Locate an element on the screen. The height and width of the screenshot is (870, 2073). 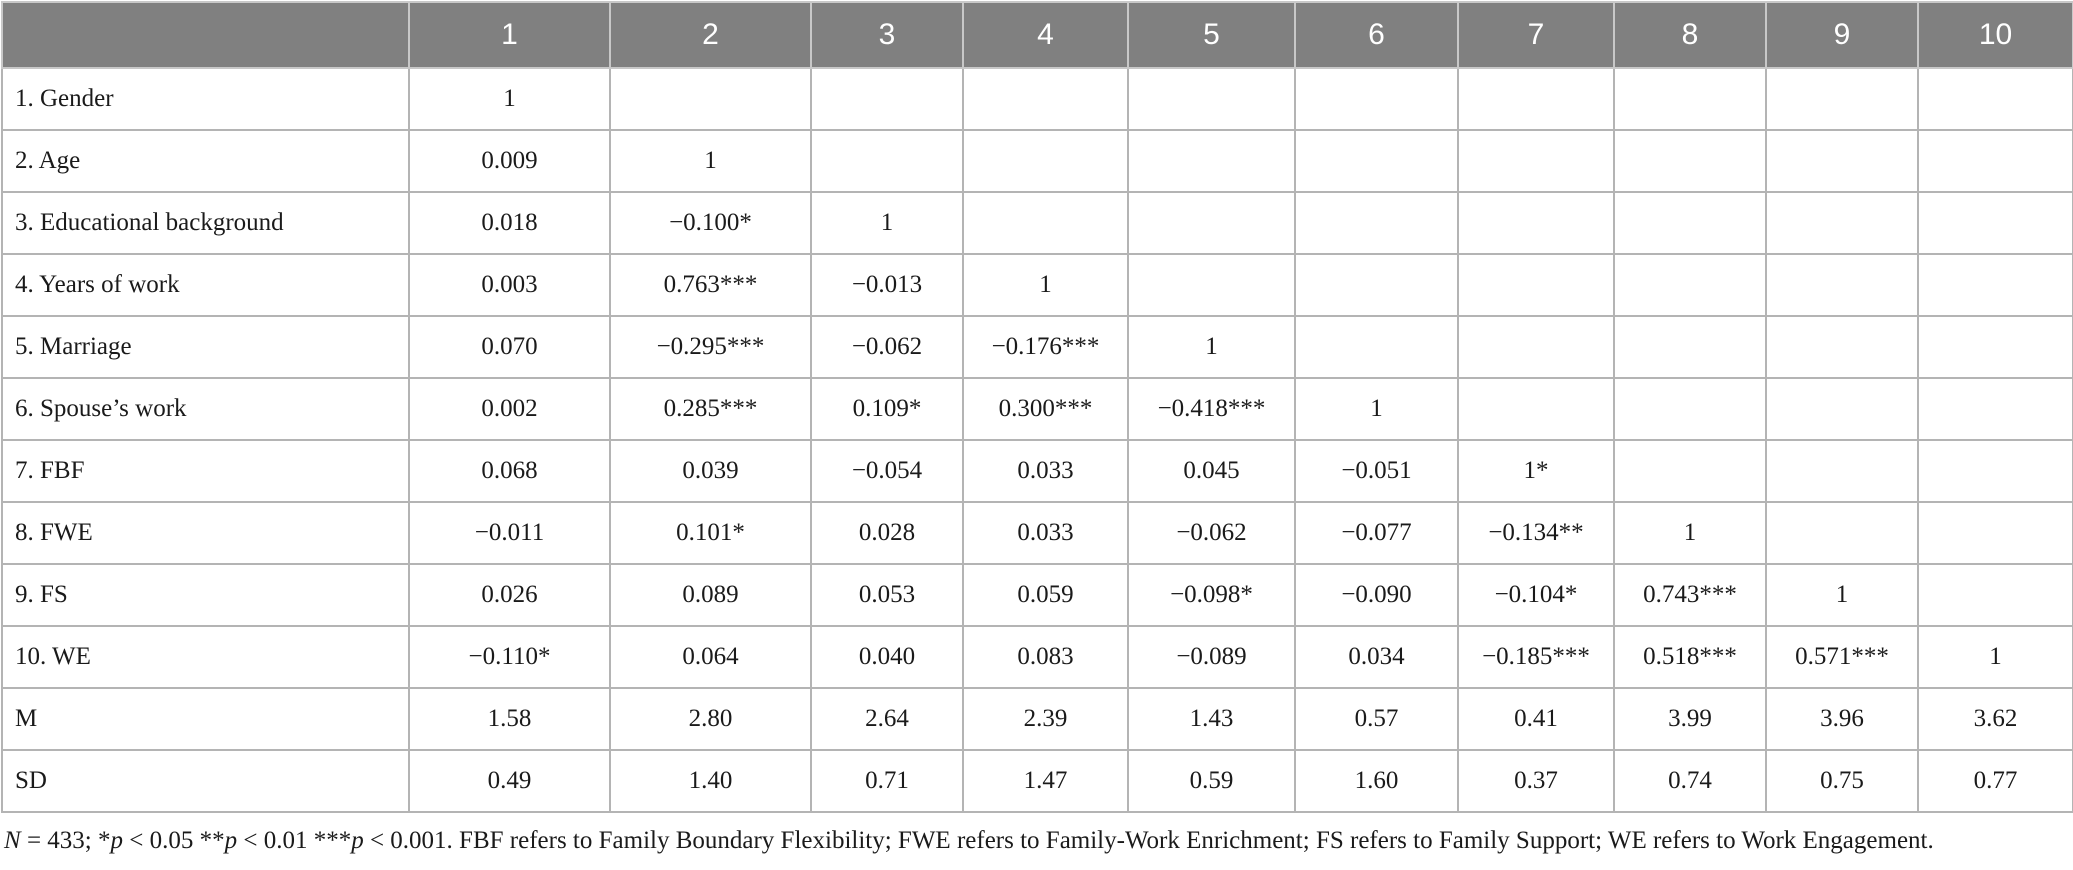
column-header: 7 is located at coordinates (1536, 35).